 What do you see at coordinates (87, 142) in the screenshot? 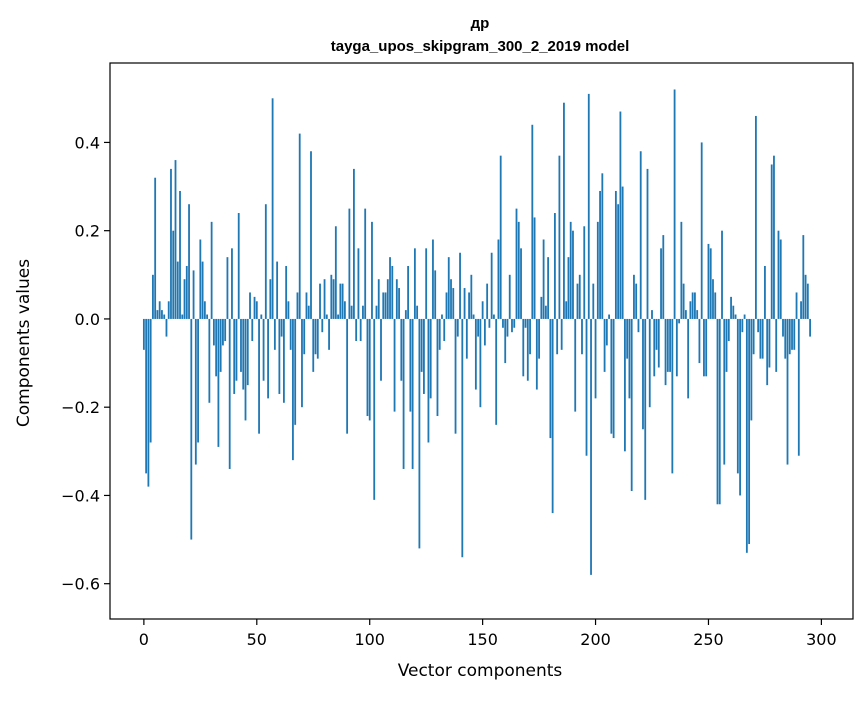
I see `y-tick-label: 0.4` at bounding box center [87, 142].